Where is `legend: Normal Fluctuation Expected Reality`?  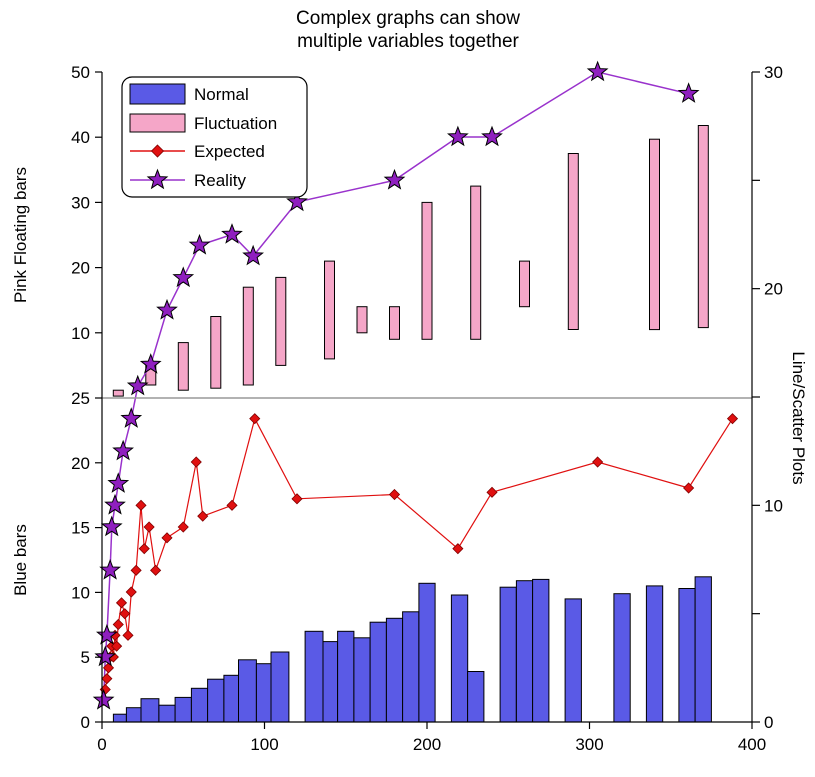 legend: Normal Fluctuation Expected Reality is located at coordinates (214, 137).